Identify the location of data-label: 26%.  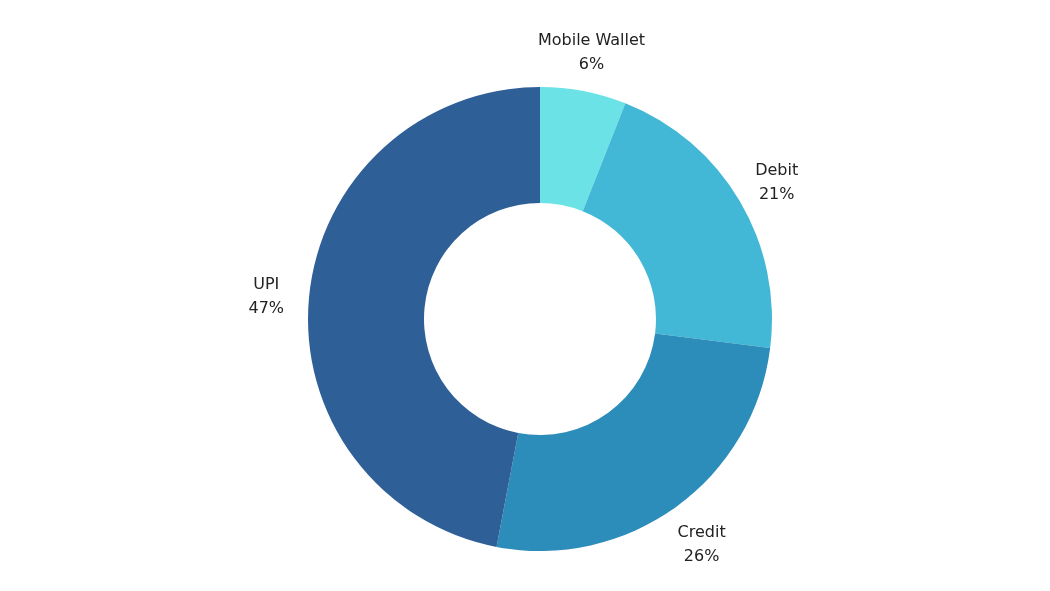
(701, 556).